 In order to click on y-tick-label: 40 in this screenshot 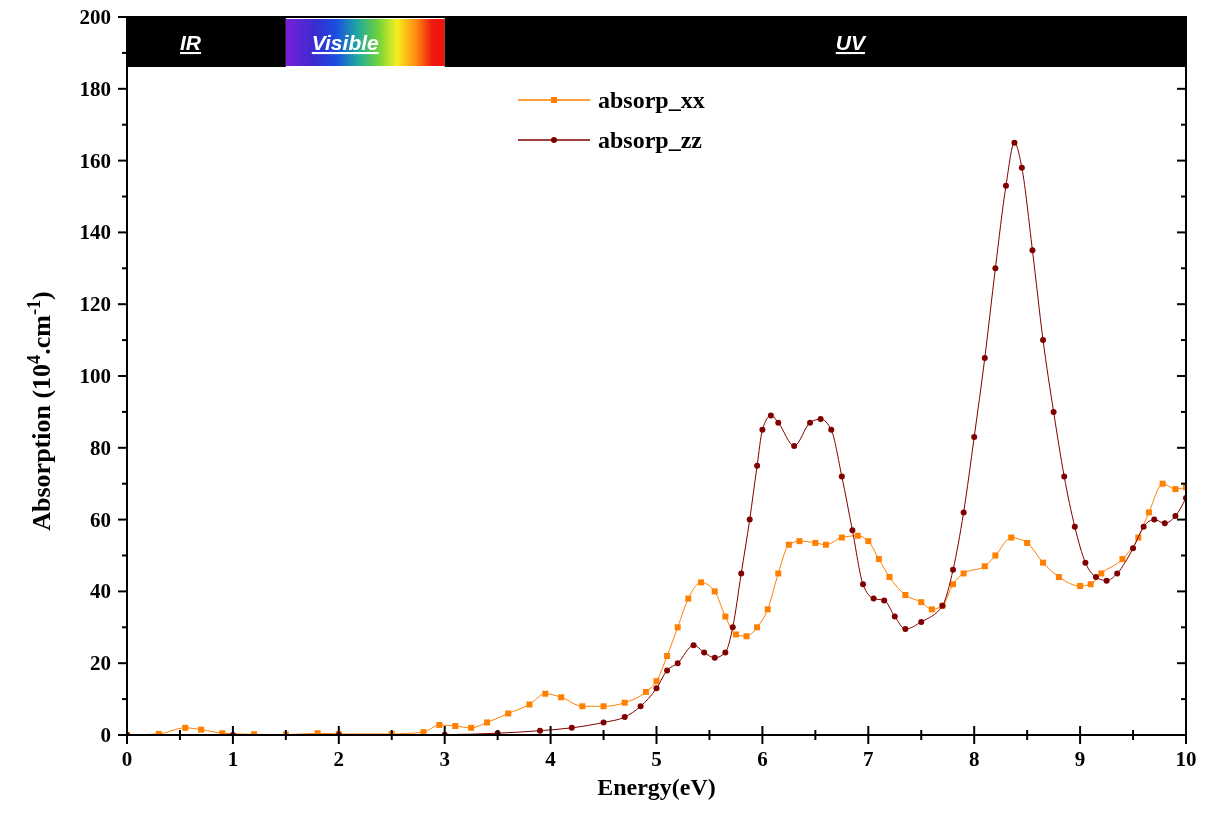, I will do `click(100, 591)`.